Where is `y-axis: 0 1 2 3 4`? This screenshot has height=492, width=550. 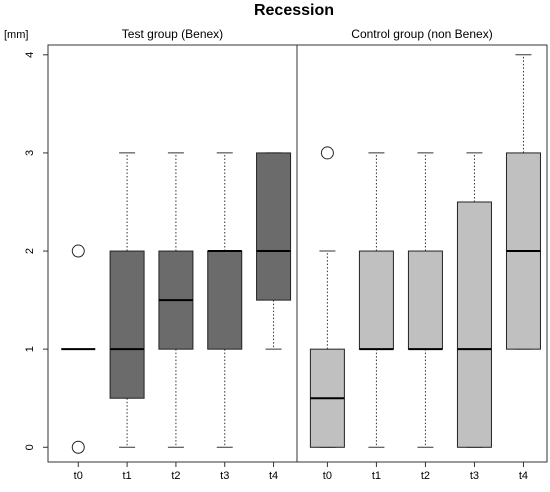 y-axis: 0 1 2 3 4 is located at coordinates (36, 251).